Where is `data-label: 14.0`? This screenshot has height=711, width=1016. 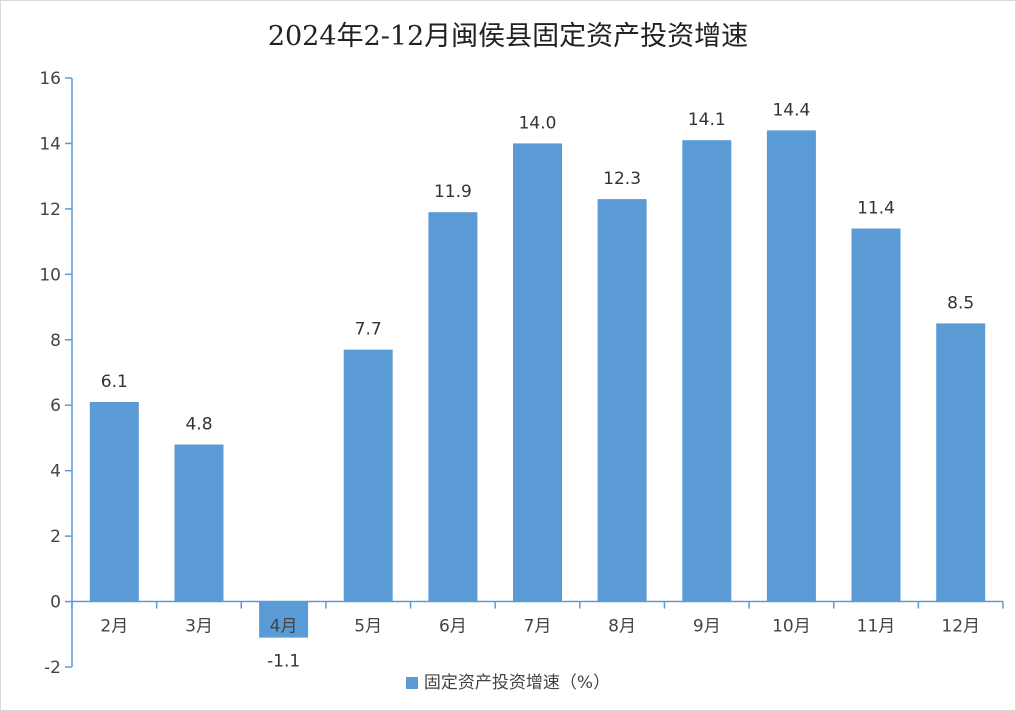 data-label: 14.0 is located at coordinates (538, 123).